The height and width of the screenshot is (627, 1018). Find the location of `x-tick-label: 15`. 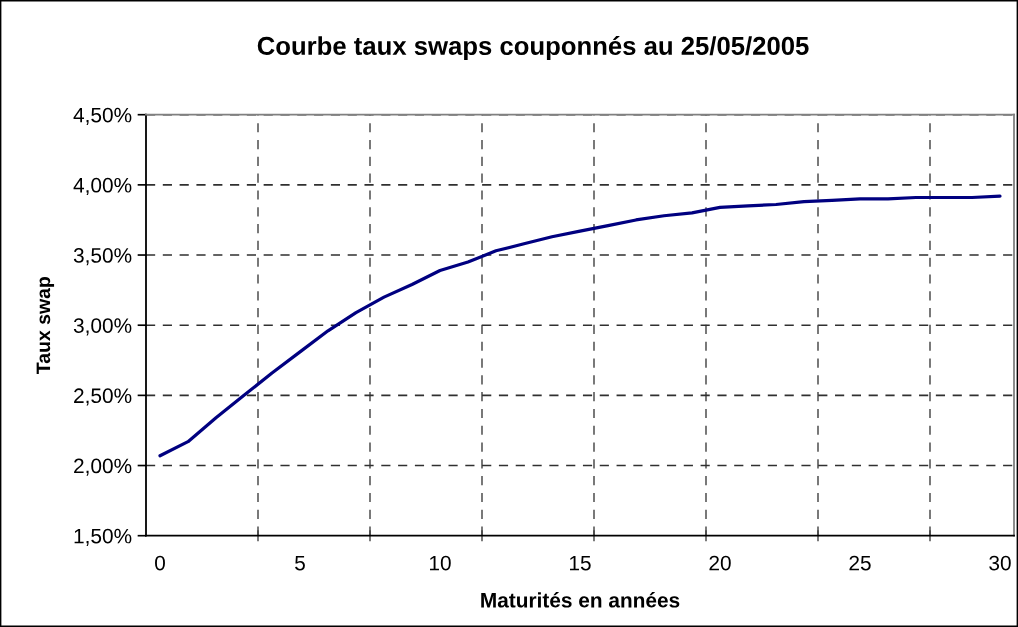

x-tick-label: 15 is located at coordinates (580, 563).